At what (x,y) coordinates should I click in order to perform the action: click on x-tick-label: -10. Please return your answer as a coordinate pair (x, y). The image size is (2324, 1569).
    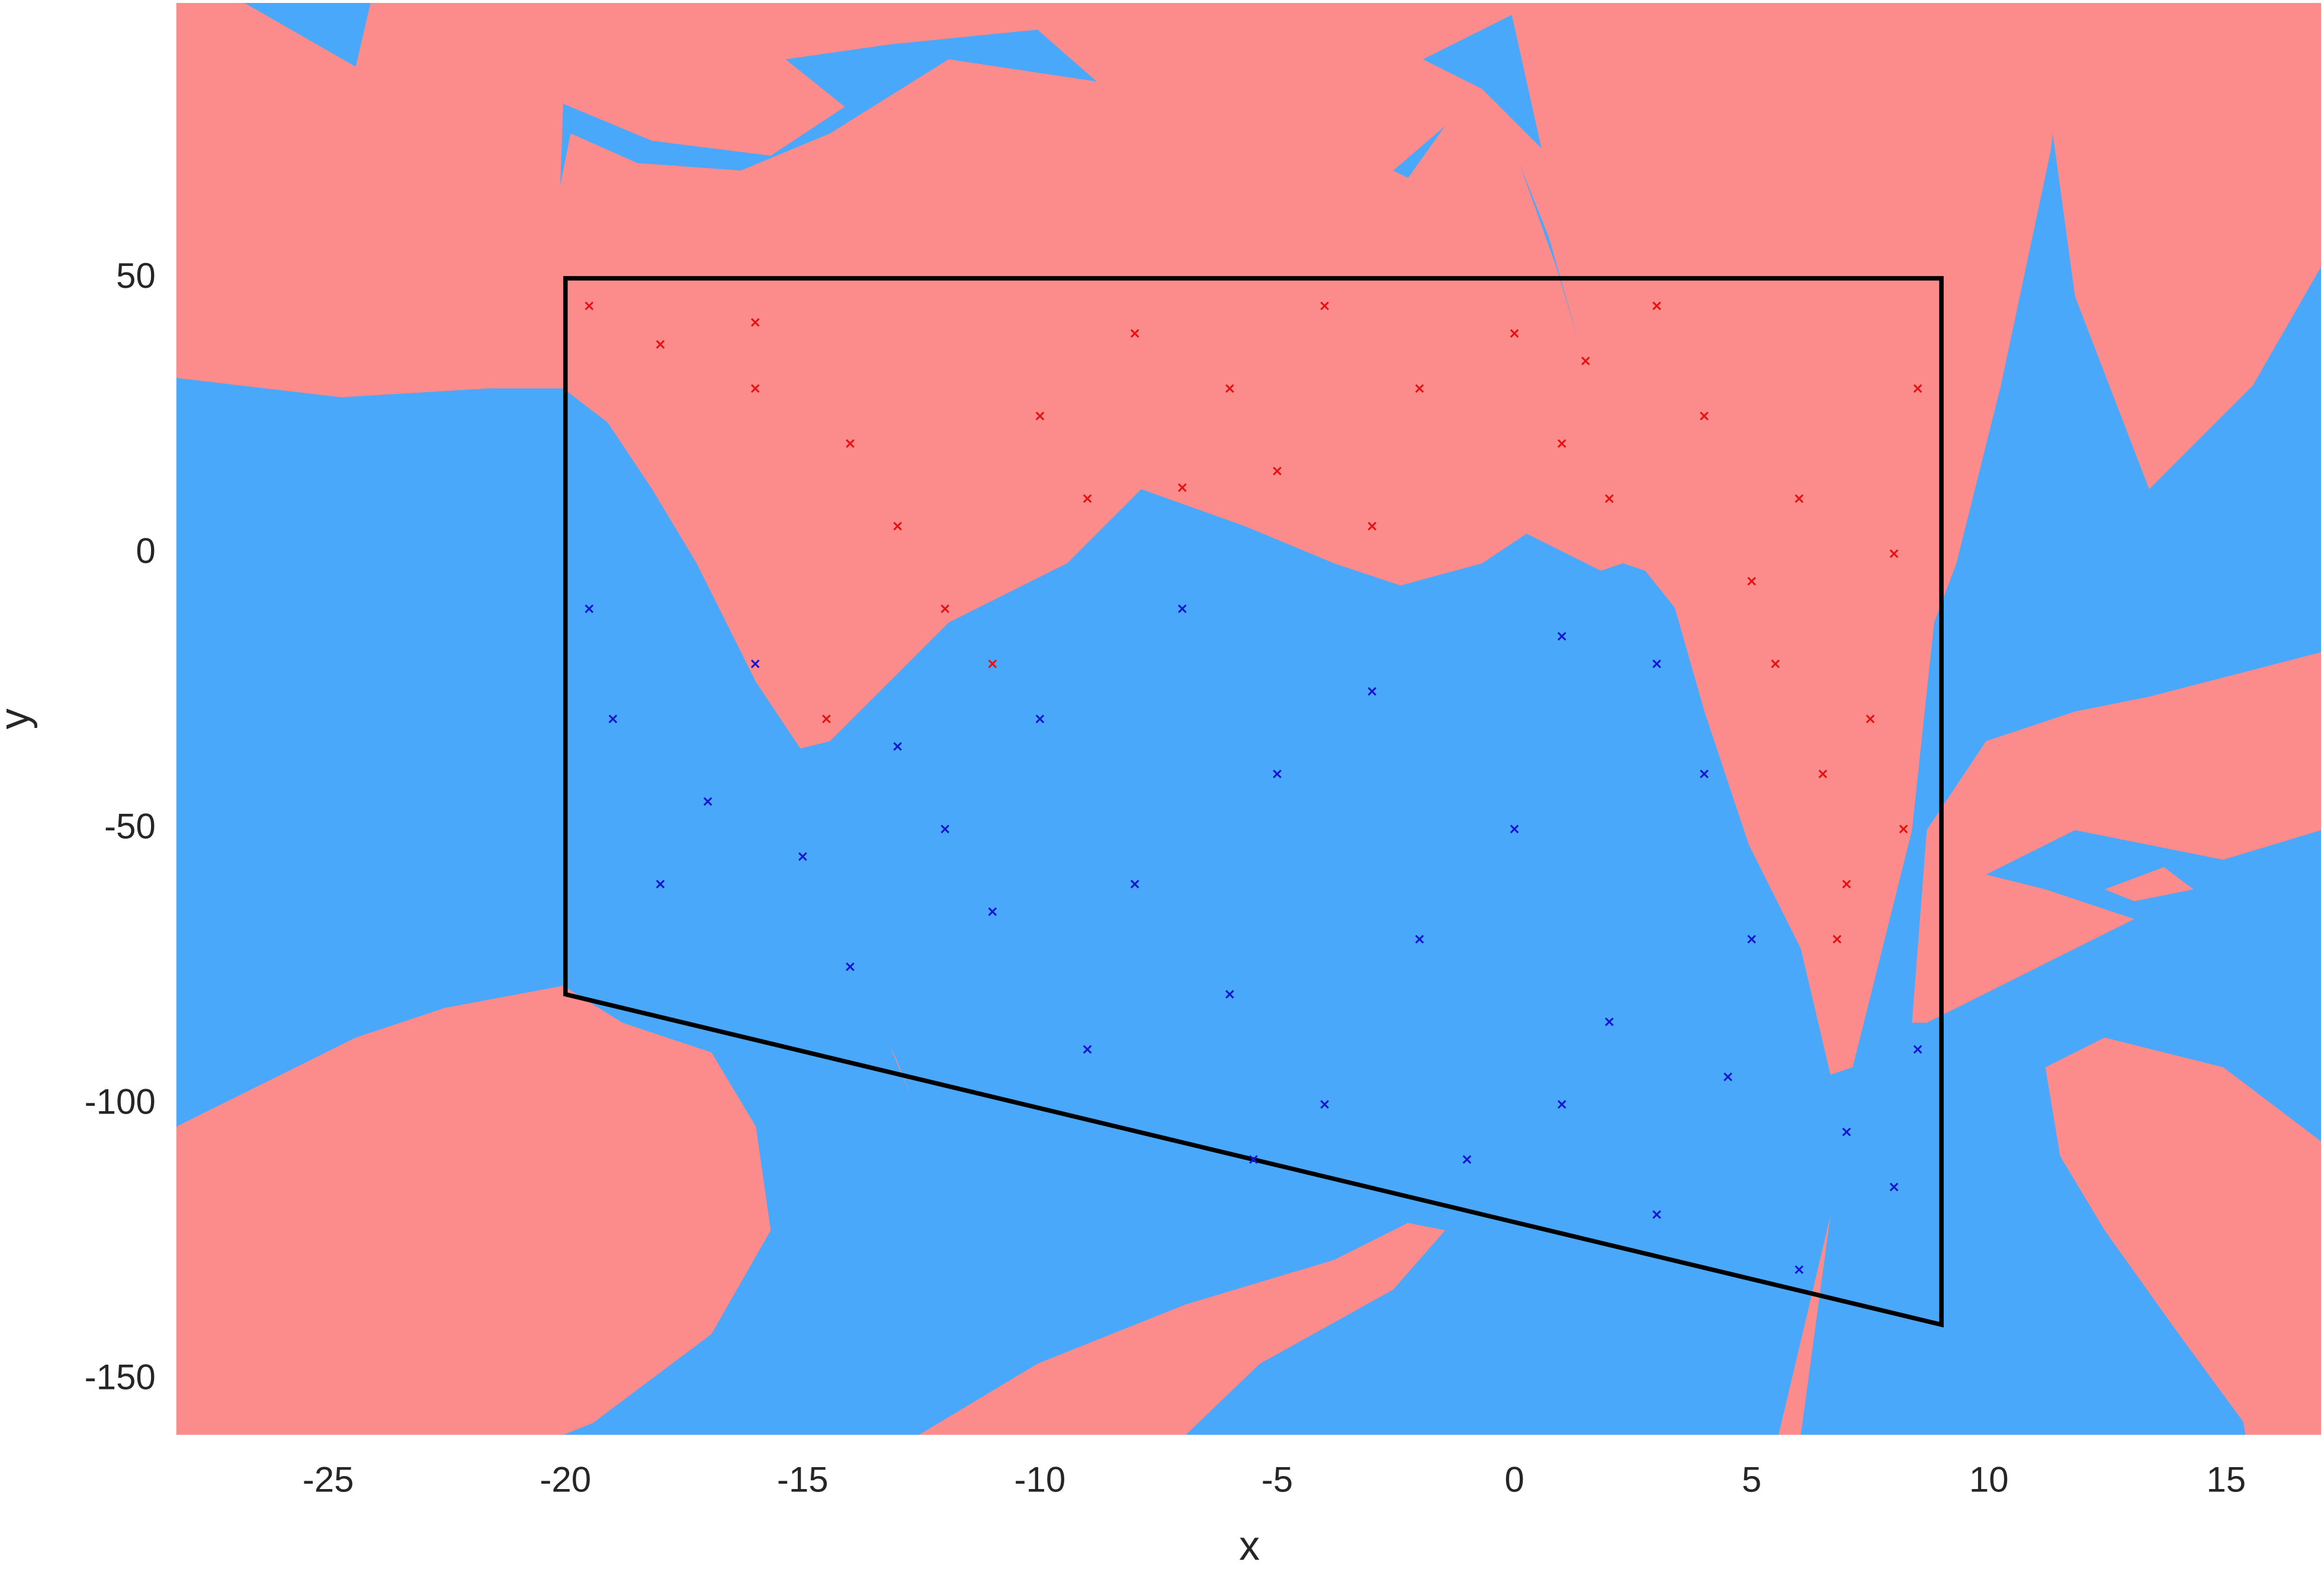
    Looking at the image, I should click on (1039, 1479).